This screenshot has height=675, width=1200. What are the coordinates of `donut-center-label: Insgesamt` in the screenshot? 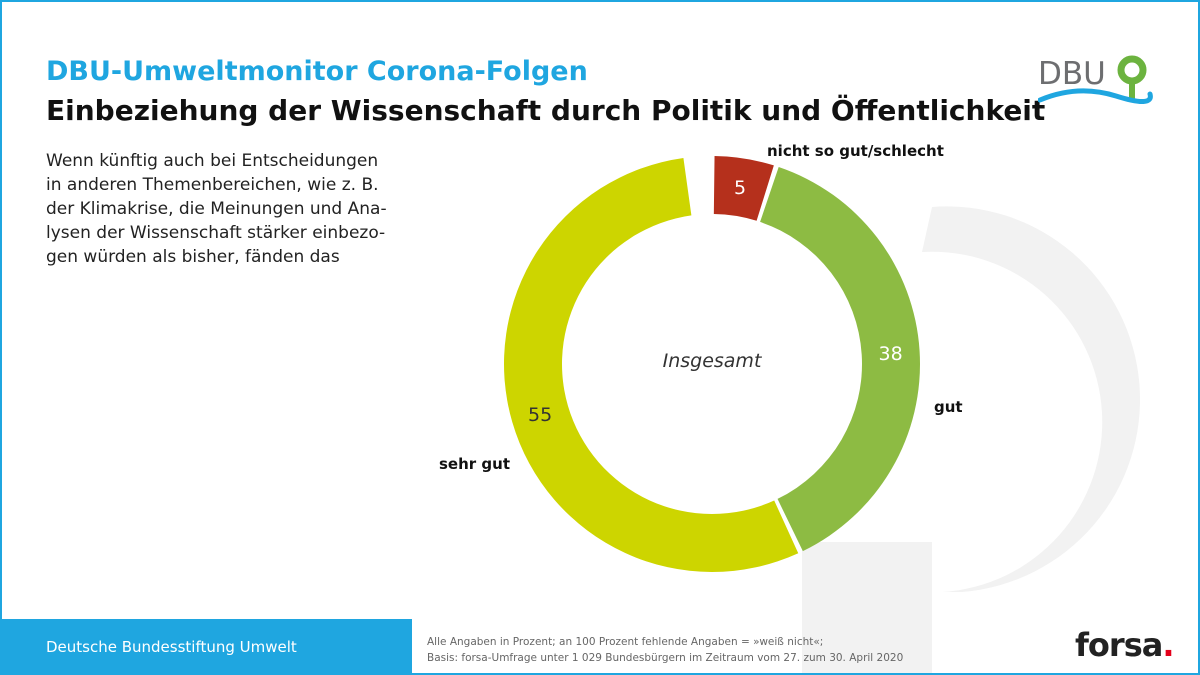 It's located at (713, 361).